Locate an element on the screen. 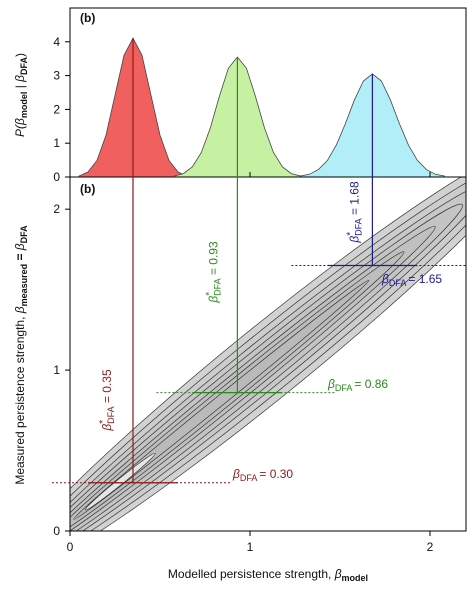  label-part: = 1.65 is located at coordinates (425, 279).